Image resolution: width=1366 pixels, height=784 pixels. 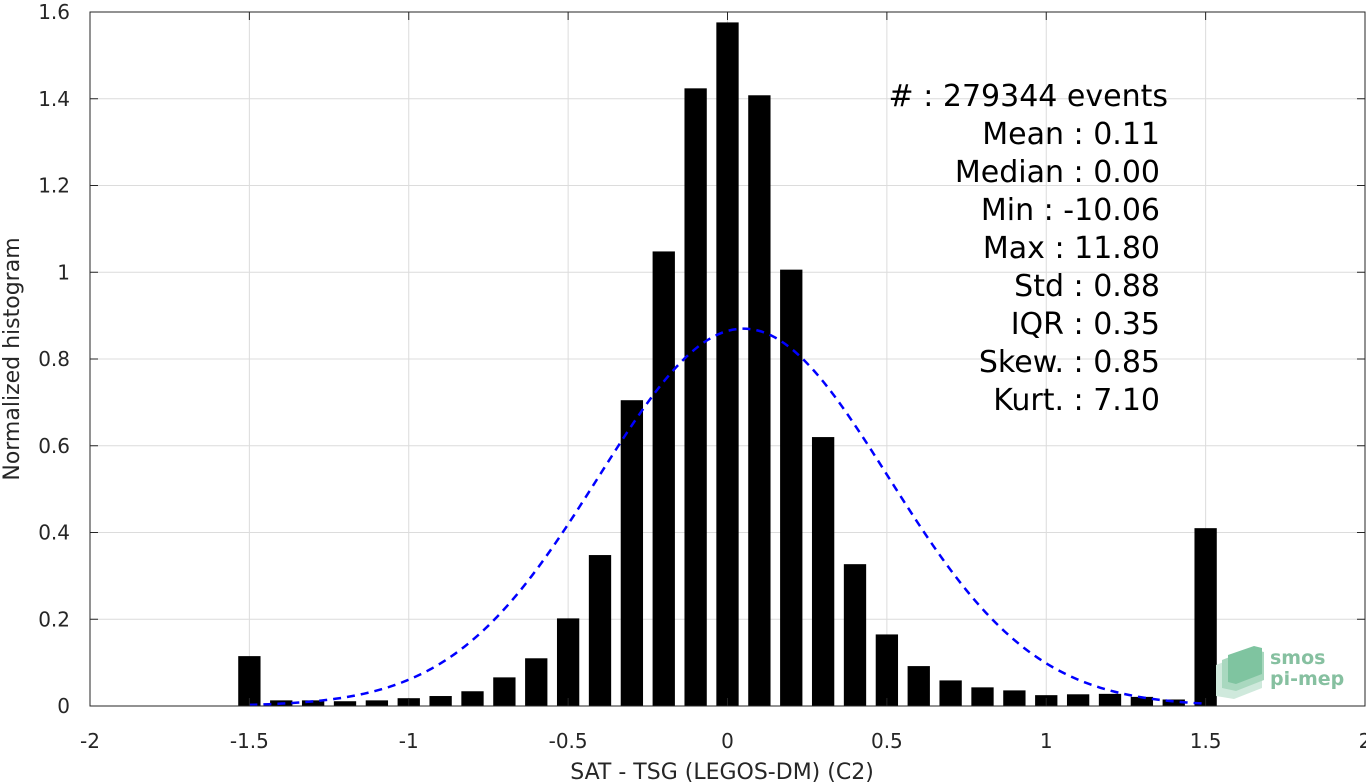 I want to click on stat-line: Skew. : 0.85, so click(x=1069, y=362).